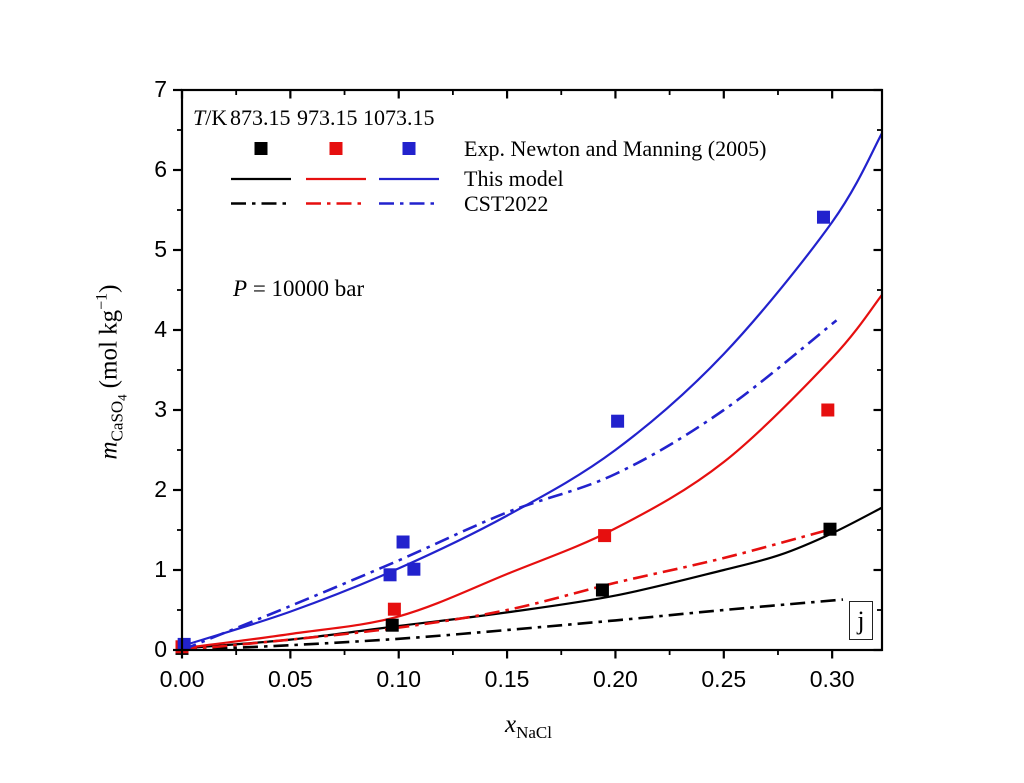 The image size is (1024, 783). Describe the element at coordinates (261, 148) in the screenshot. I see `legend-square-873.15` at that location.